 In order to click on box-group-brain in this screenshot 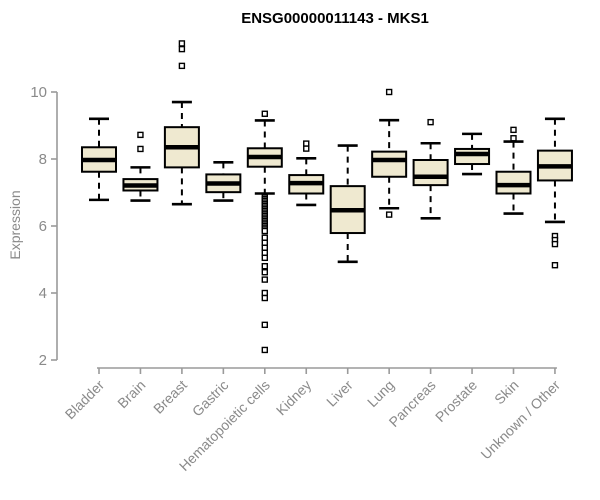, I will do `click(140, 166)`.